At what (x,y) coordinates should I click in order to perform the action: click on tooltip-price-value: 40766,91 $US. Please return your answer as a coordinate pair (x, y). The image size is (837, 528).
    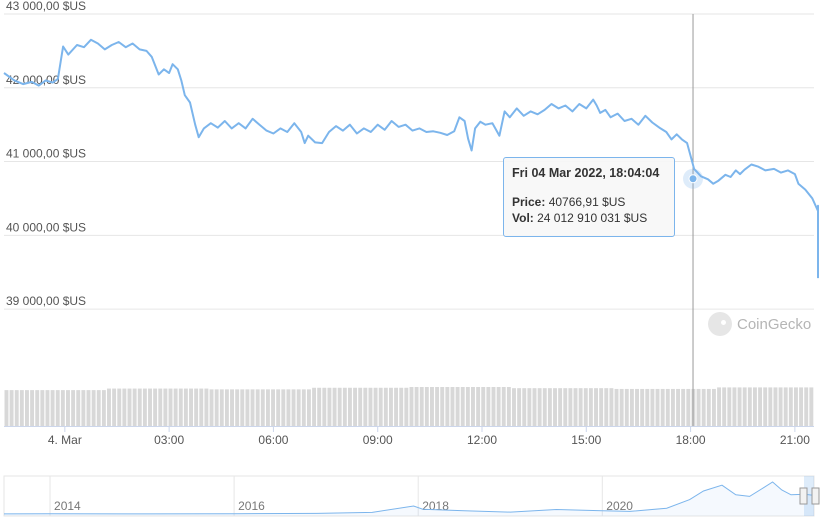
    Looking at the image, I should click on (587, 202).